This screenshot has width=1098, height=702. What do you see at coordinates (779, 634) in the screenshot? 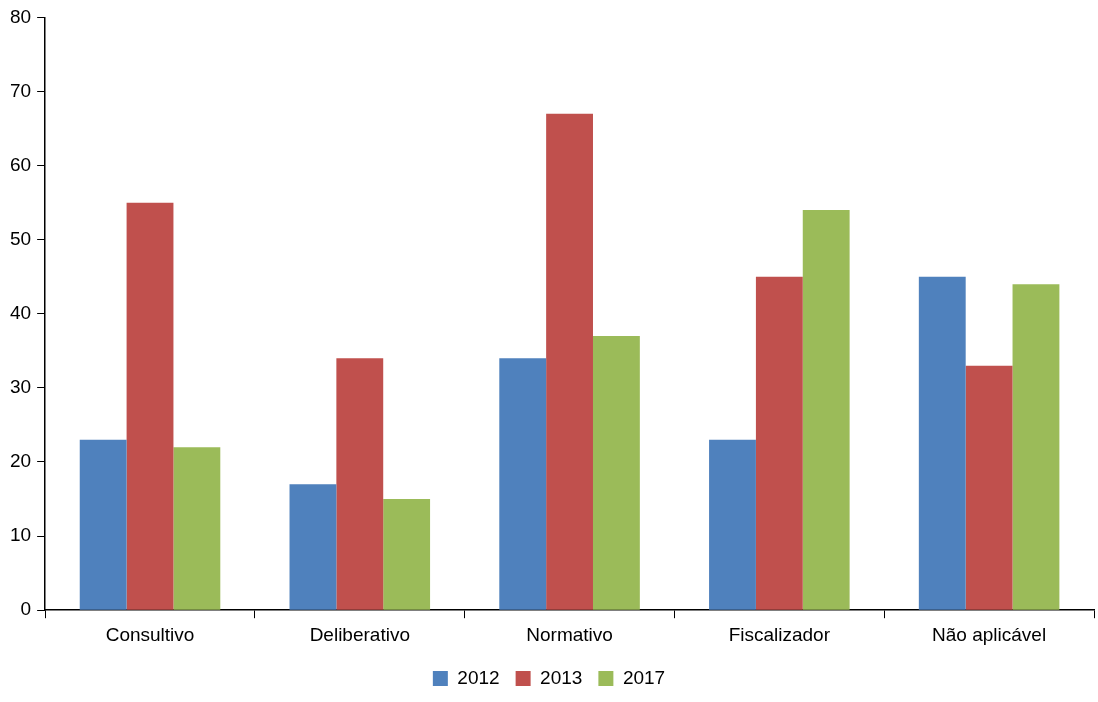
I see `x-tick-label: Fiscalizador` at bounding box center [779, 634].